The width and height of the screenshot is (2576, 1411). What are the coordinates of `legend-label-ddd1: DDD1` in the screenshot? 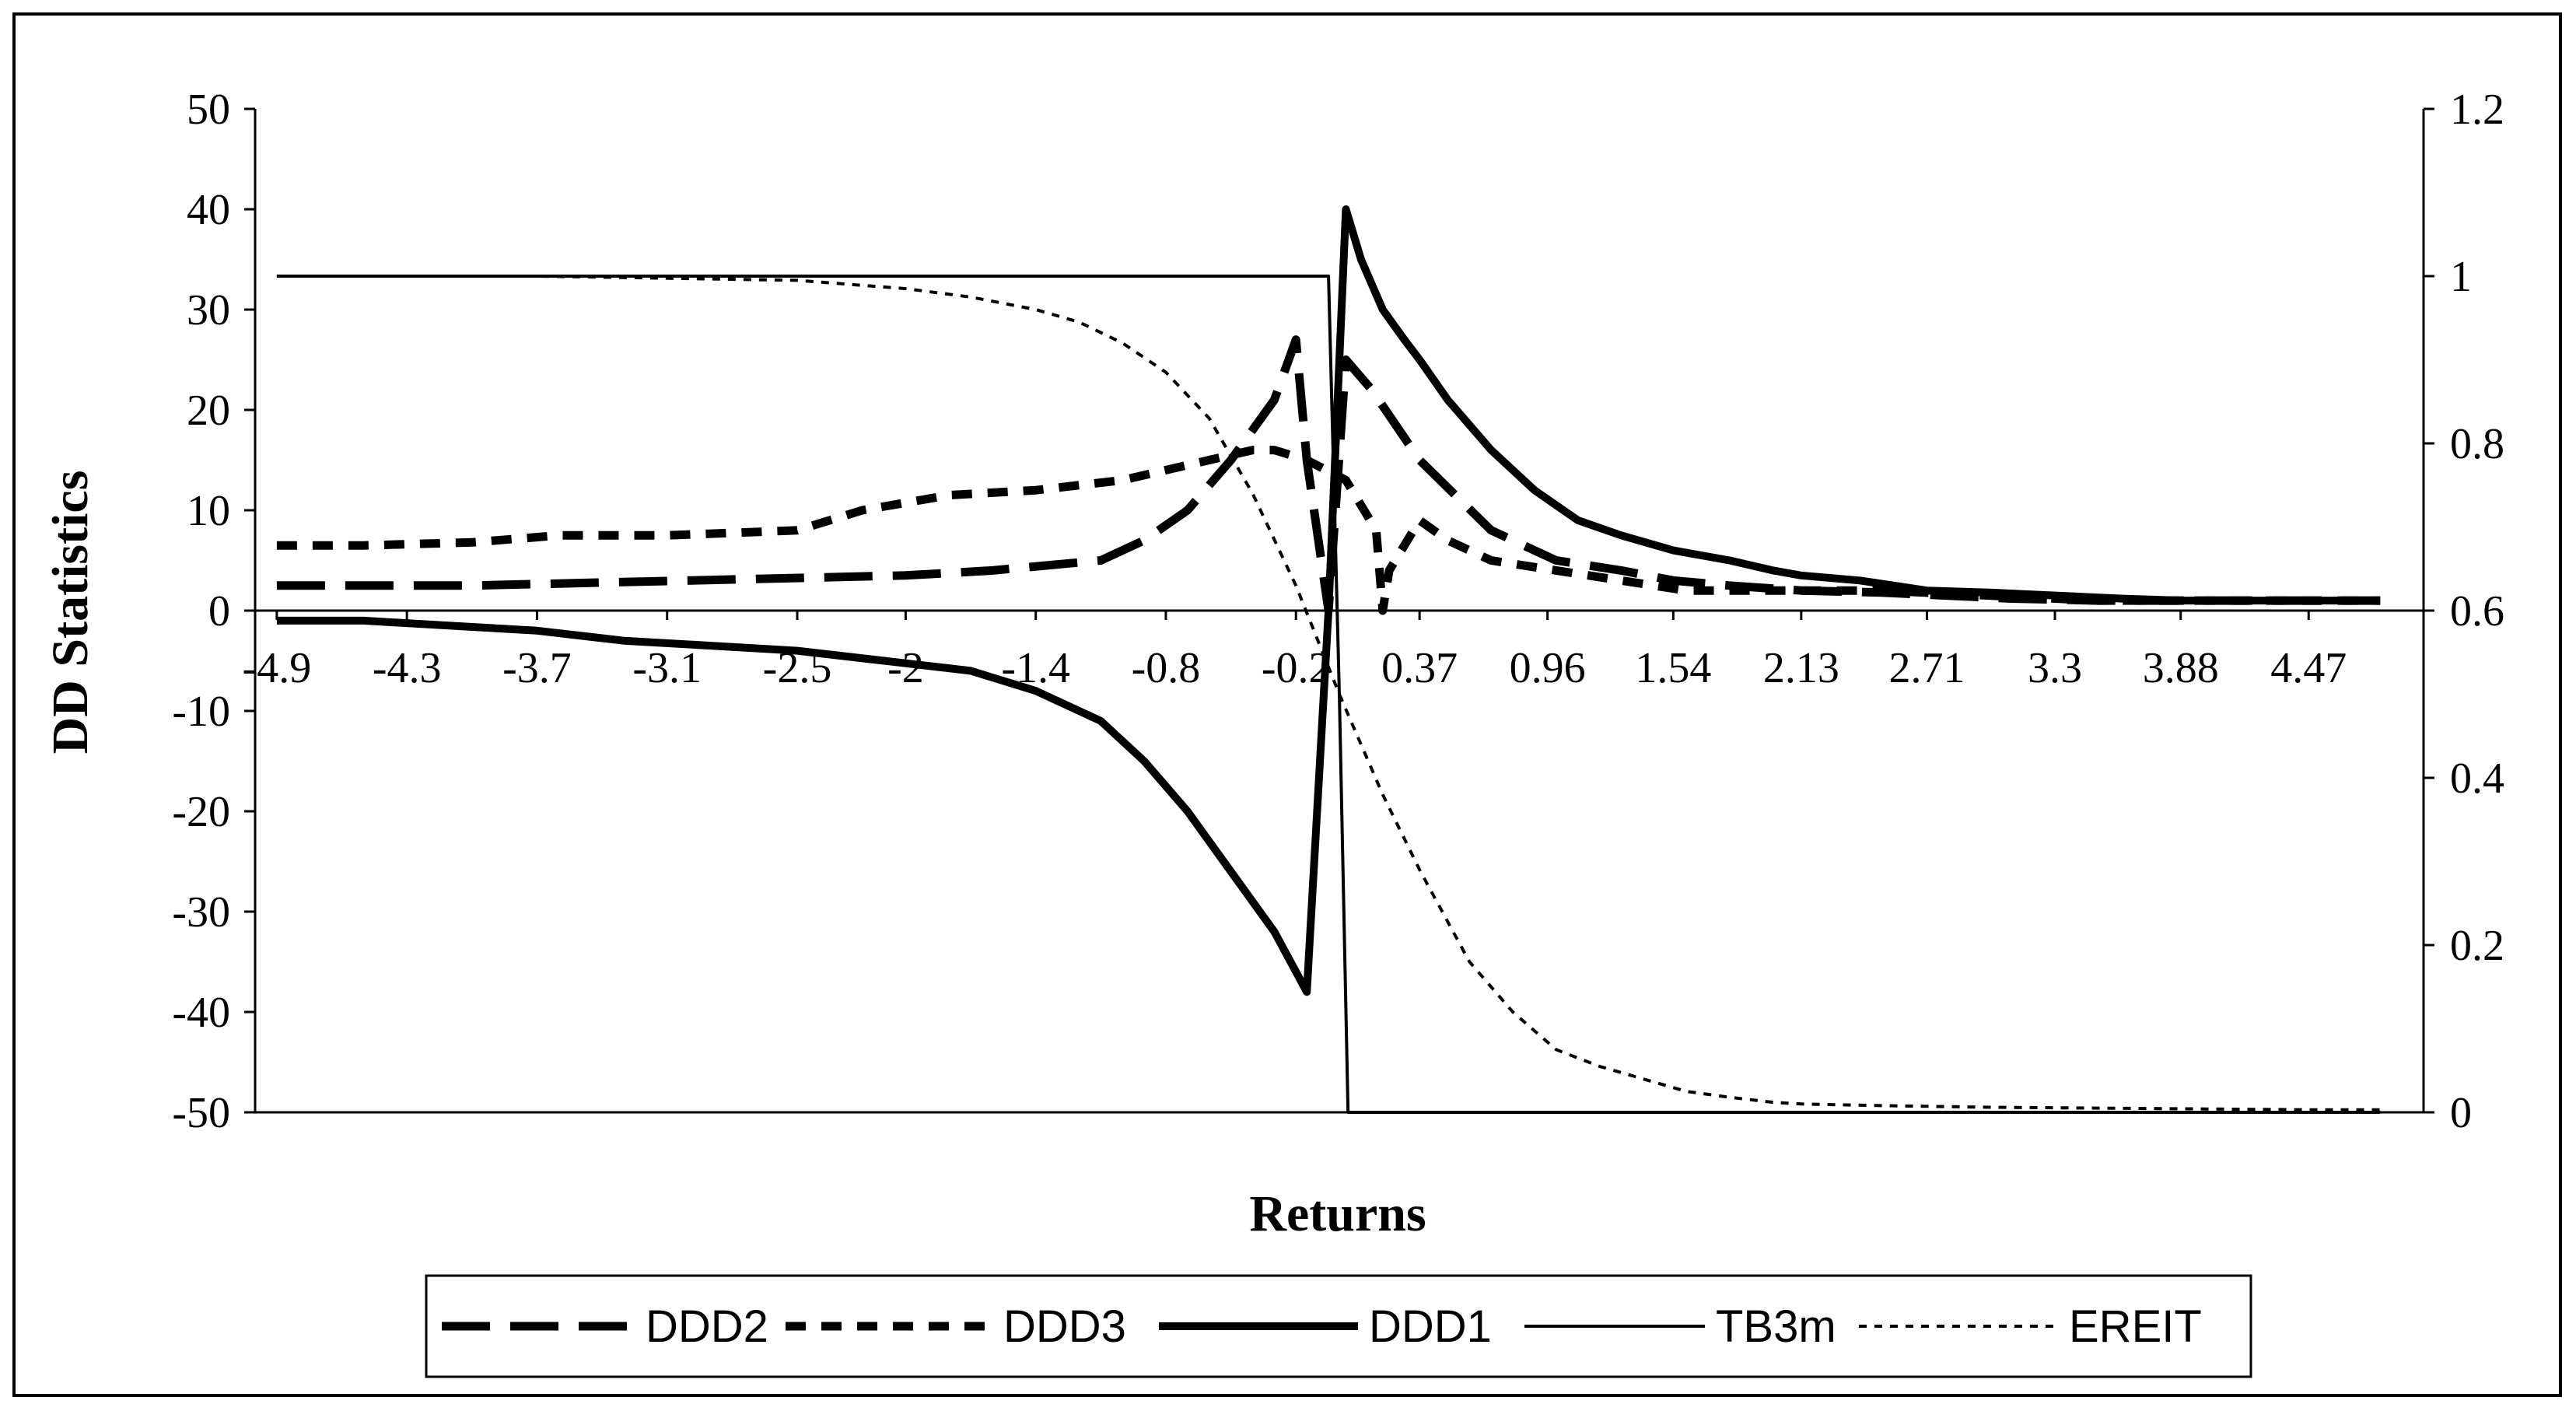 It's located at (1430, 1327).